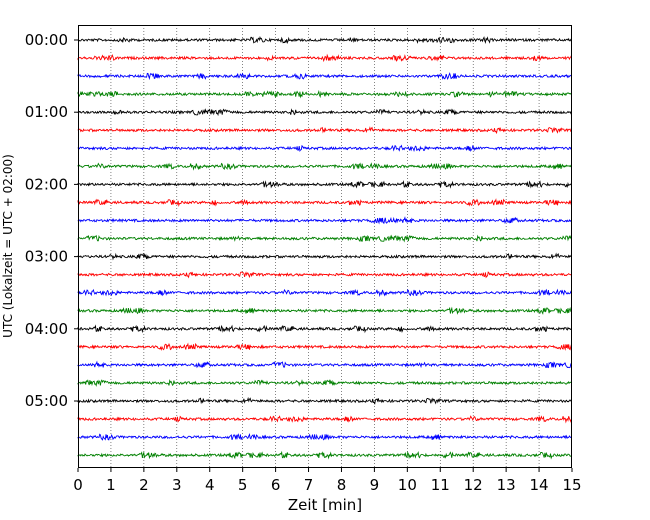 The height and width of the screenshot is (520, 650). Describe the element at coordinates (375, 485) in the screenshot. I see `x-tick-label: 9` at that location.